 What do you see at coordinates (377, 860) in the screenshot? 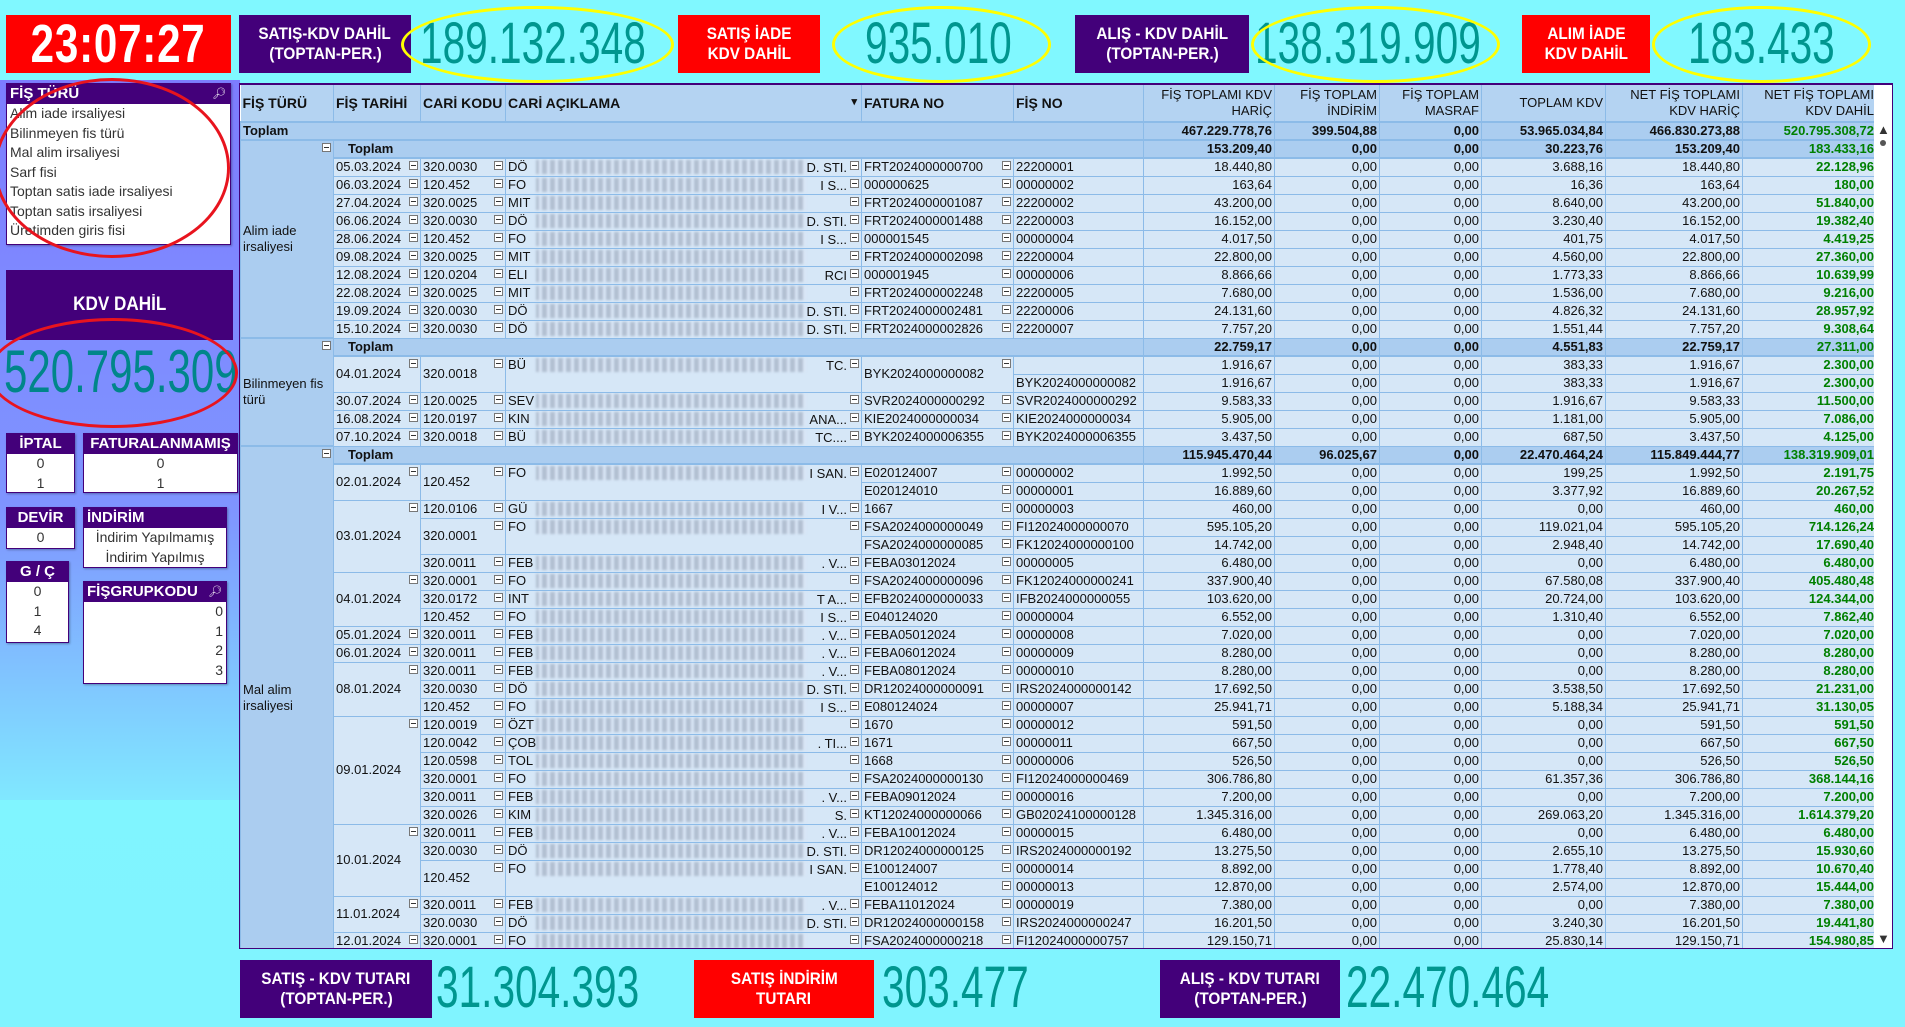
I see `date-cell: 10.01.2024` at bounding box center [377, 860].